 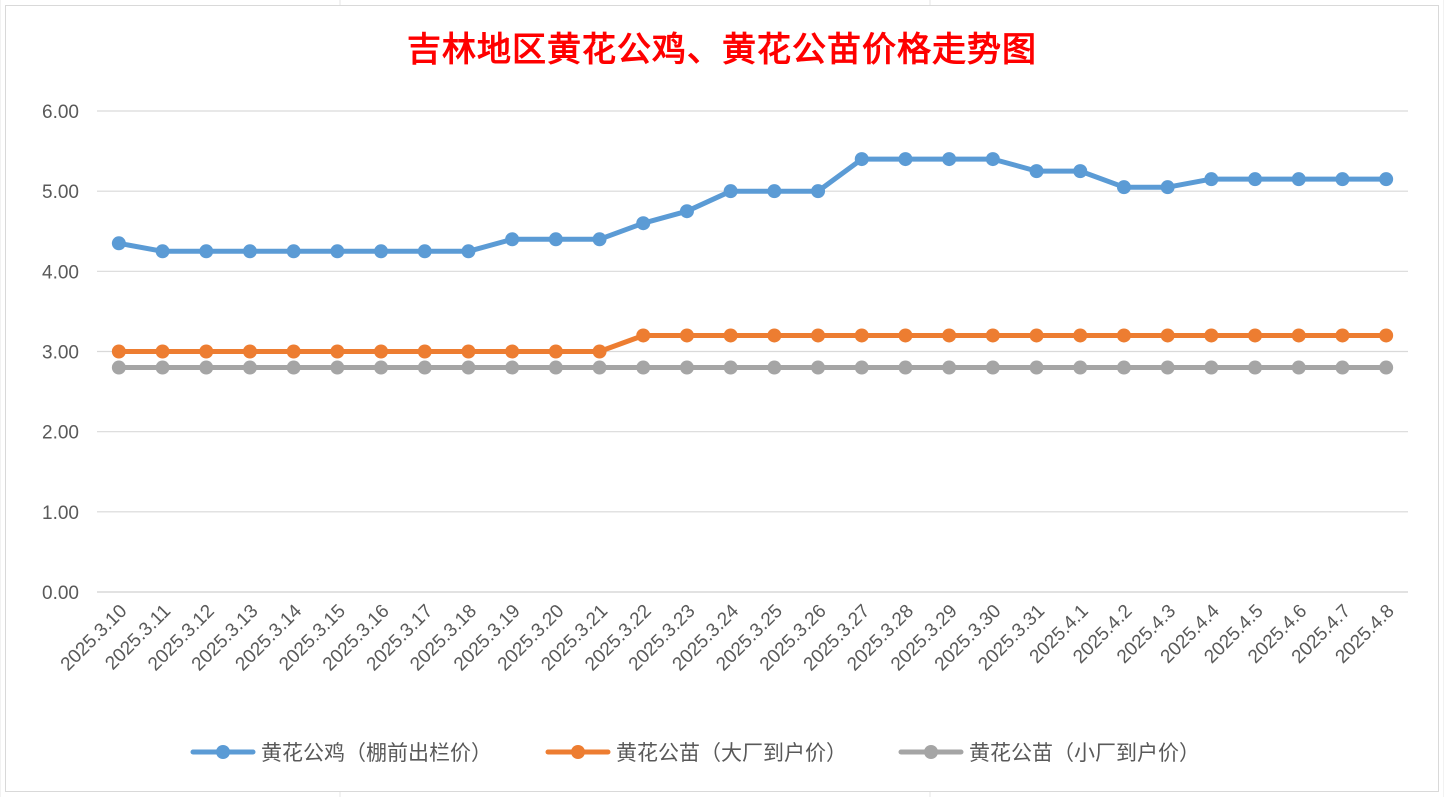 What do you see at coordinates (722, 50) in the screenshot?
I see `chart-title: 吉林地区黄花公鸡、黄花公苗价格走势图` at bounding box center [722, 50].